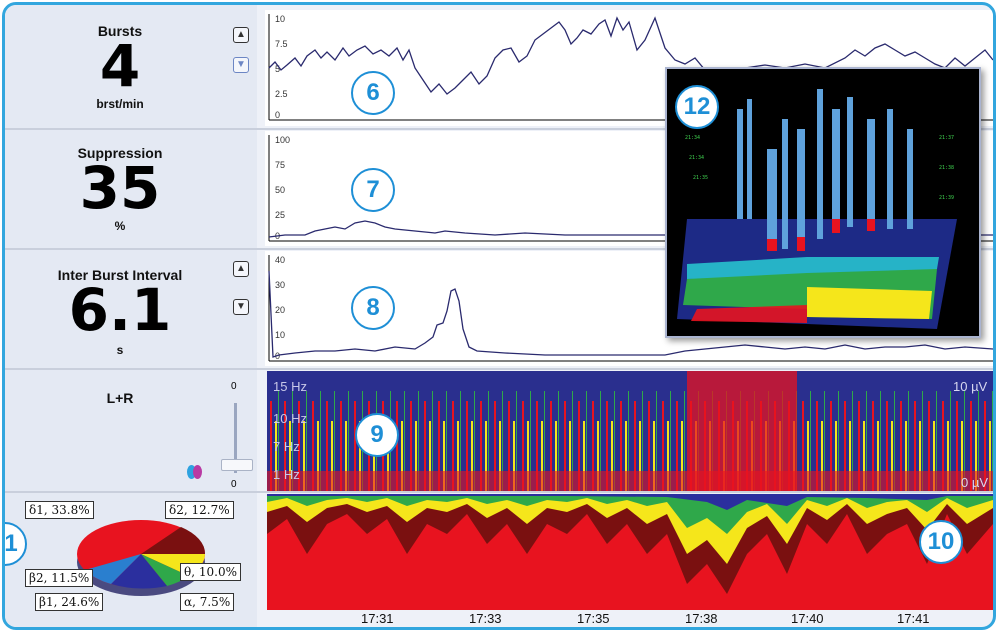  I want to click on suppression-label: Suppression, so click(120, 153).